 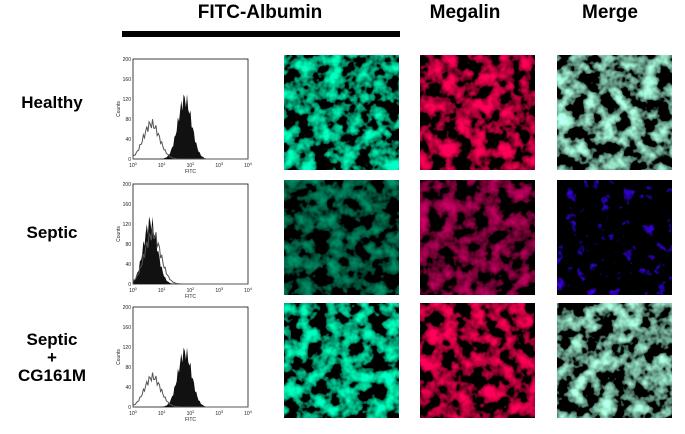 What do you see at coordinates (52, 102) in the screenshot?
I see `row-label: Healthy` at bounding box center [52, 102].